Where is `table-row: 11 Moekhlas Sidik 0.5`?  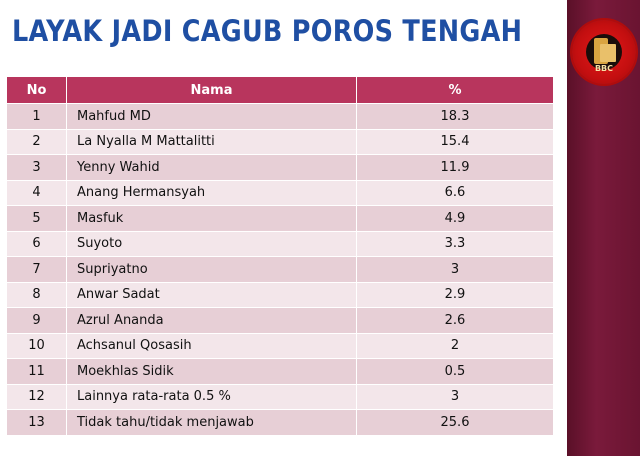
table-row: 11 Moekhlas Sidik 0.5 is located at coordinates (280, 371).